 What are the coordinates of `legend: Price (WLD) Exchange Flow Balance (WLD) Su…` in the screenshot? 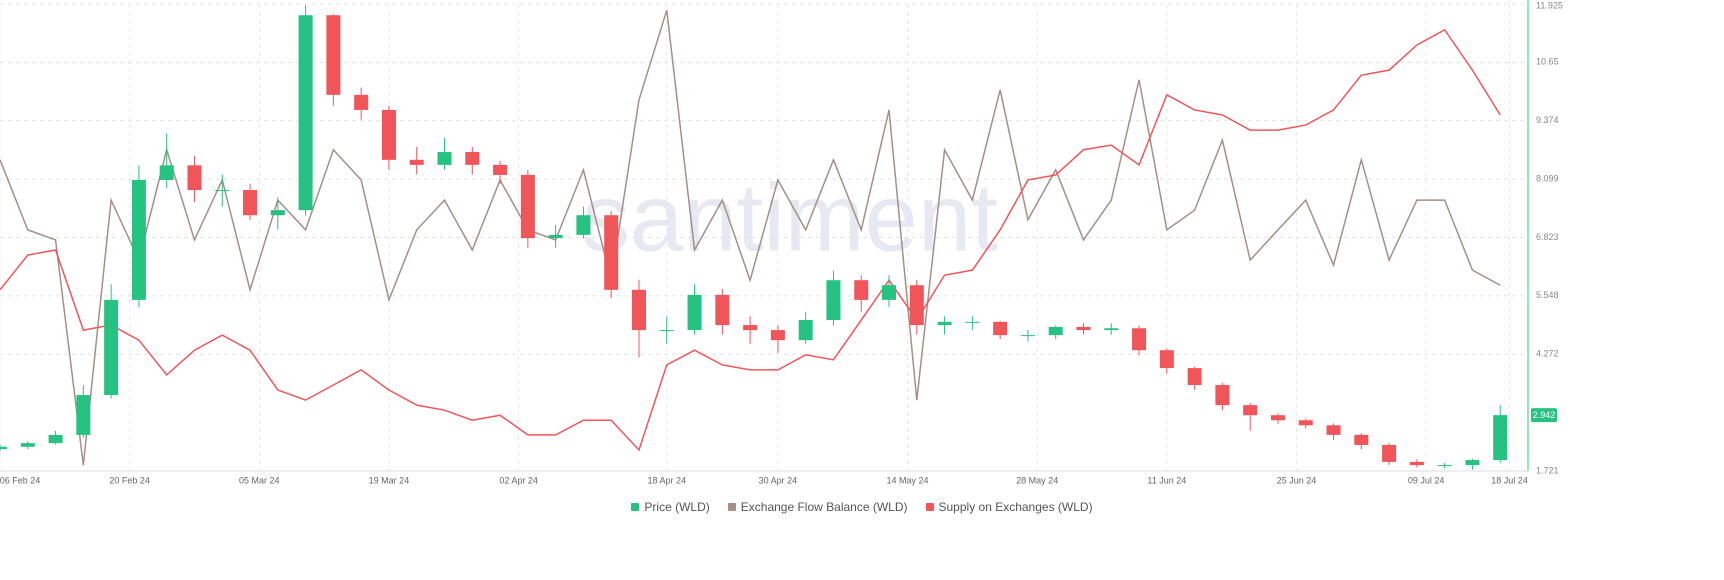 It's located at (862, 507).